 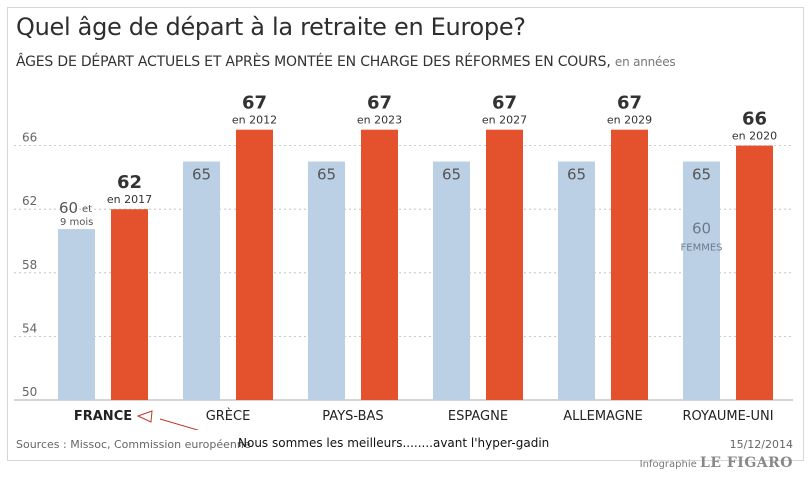 I want to click on y-tick-label: 58, so click(x=29, y=265).